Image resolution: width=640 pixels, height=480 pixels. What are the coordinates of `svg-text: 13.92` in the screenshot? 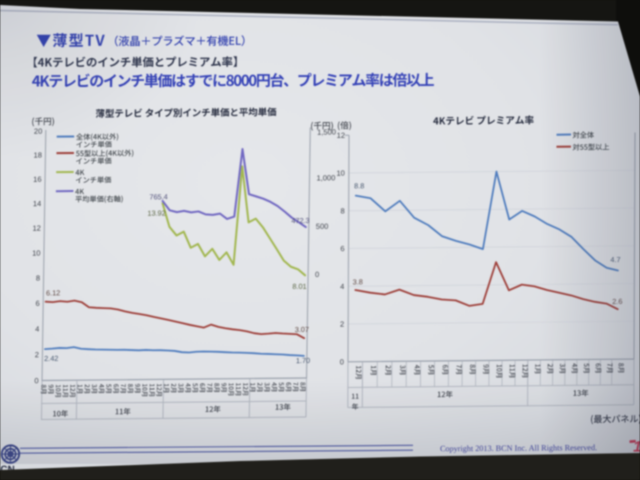 It's located at (156, 213).